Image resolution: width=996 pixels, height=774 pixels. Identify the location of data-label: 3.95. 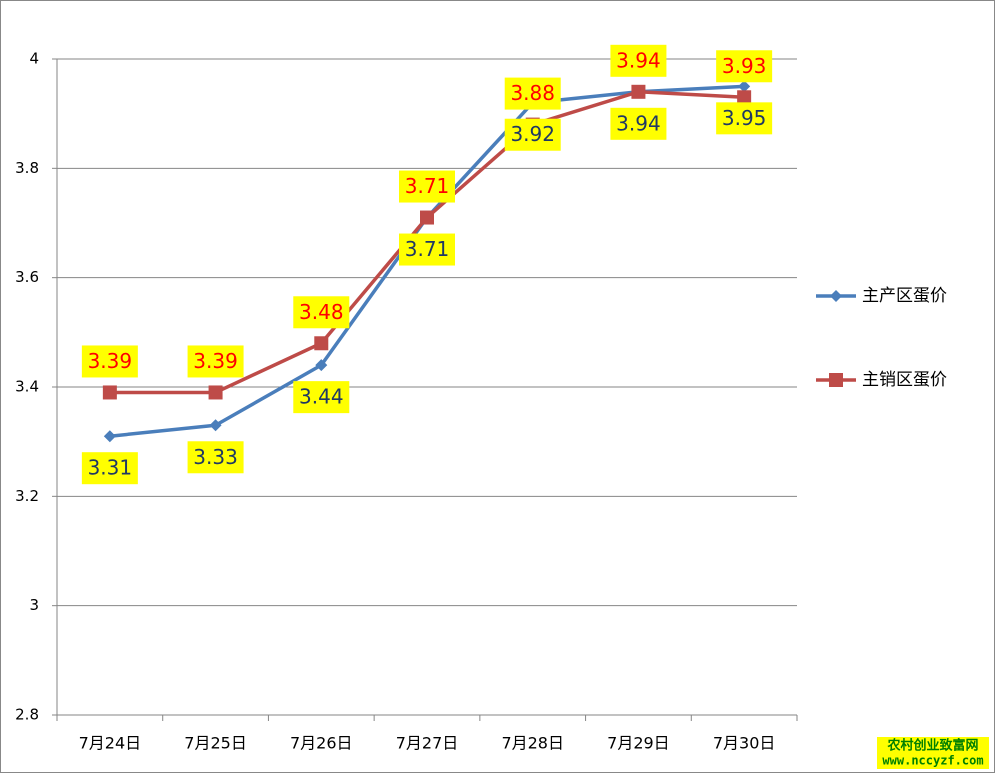
(744, 118).